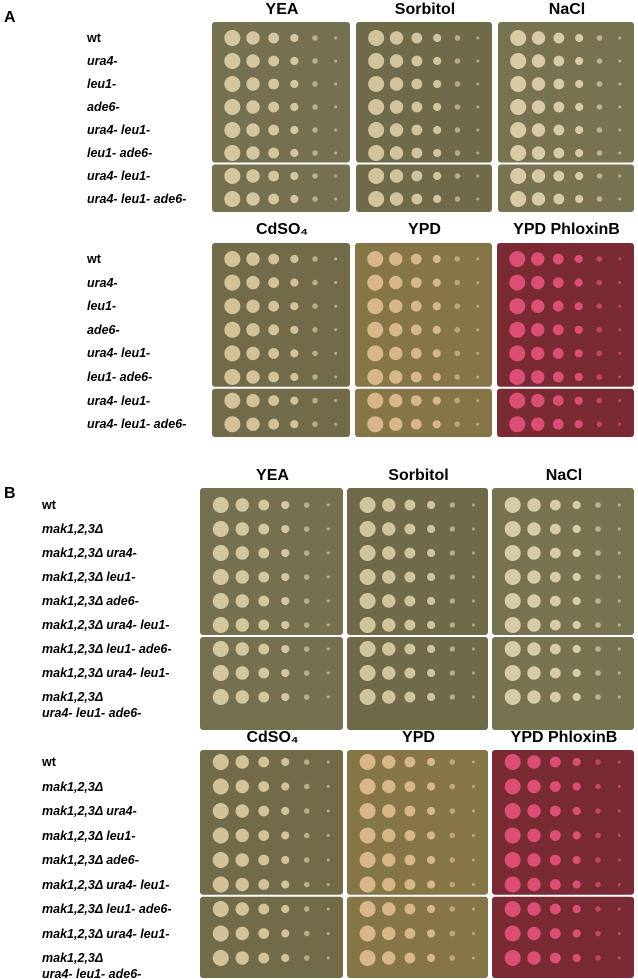 The width and height of the screenshot is (638, 979). Describe the element at coordinates (102, 306) in the screenshot. I see `strain-label: leu1-` at that location.